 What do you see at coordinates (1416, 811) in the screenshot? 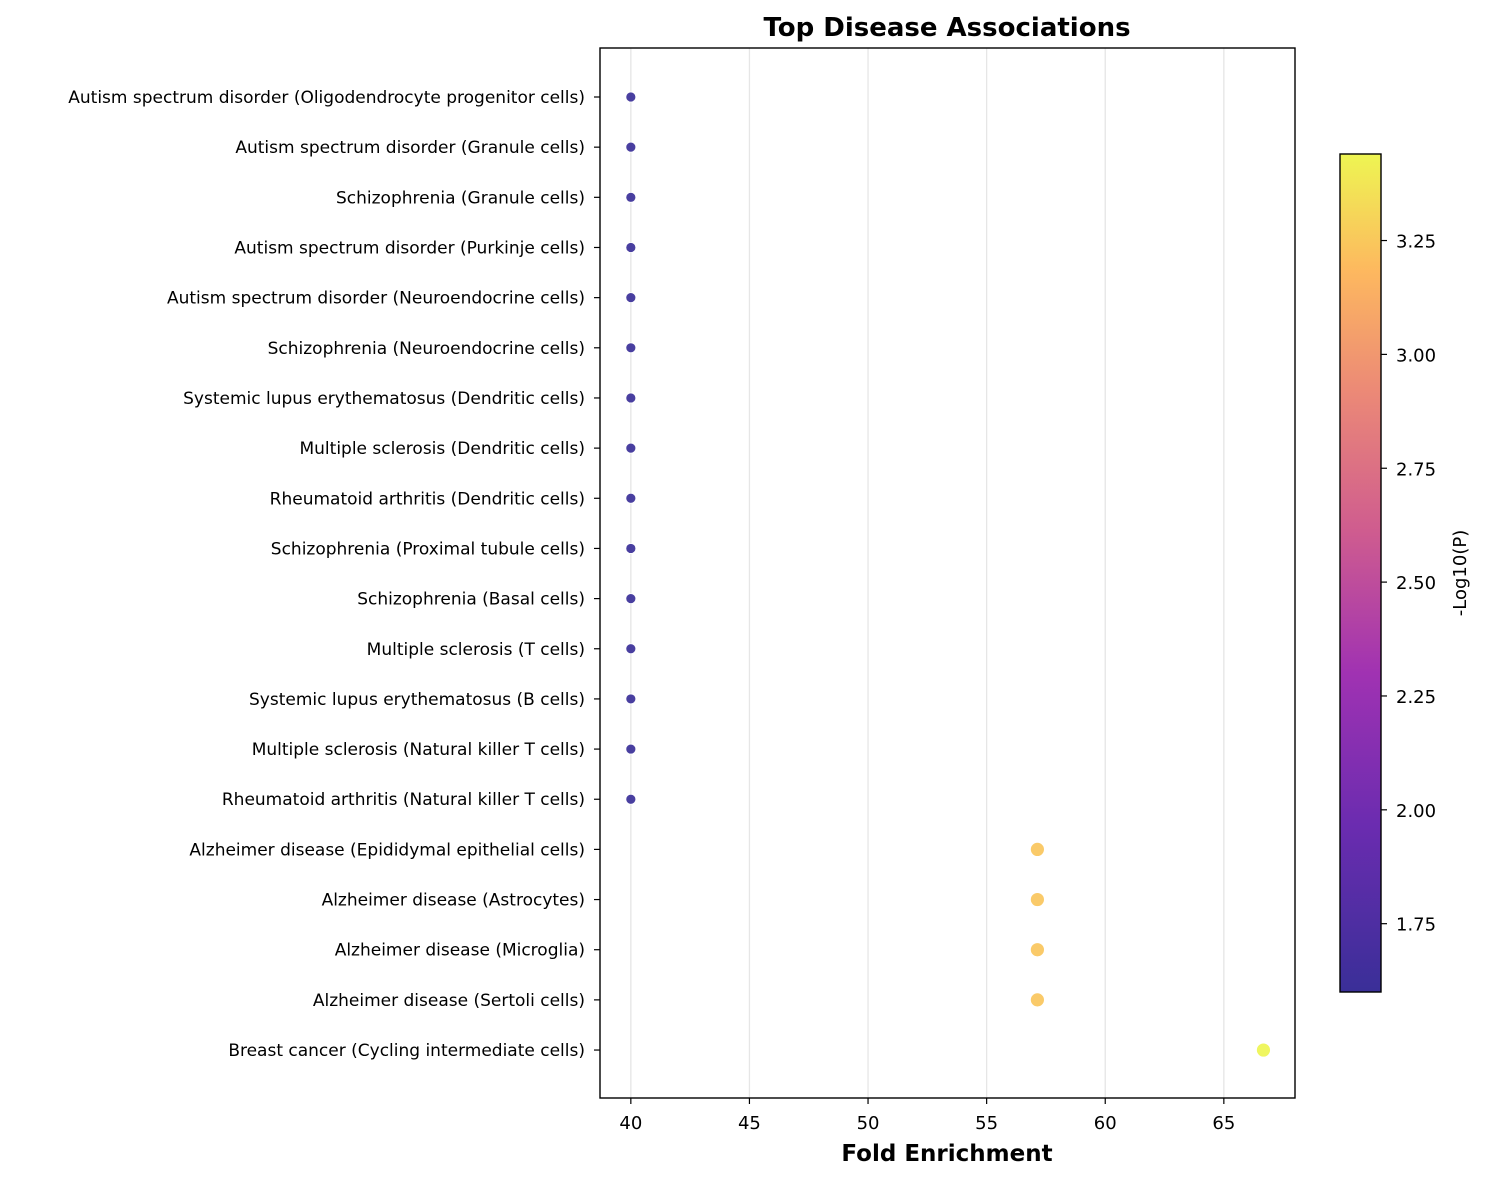
I see `colorbar-tick-label: 2.00` at bounding box center [1416, 811].